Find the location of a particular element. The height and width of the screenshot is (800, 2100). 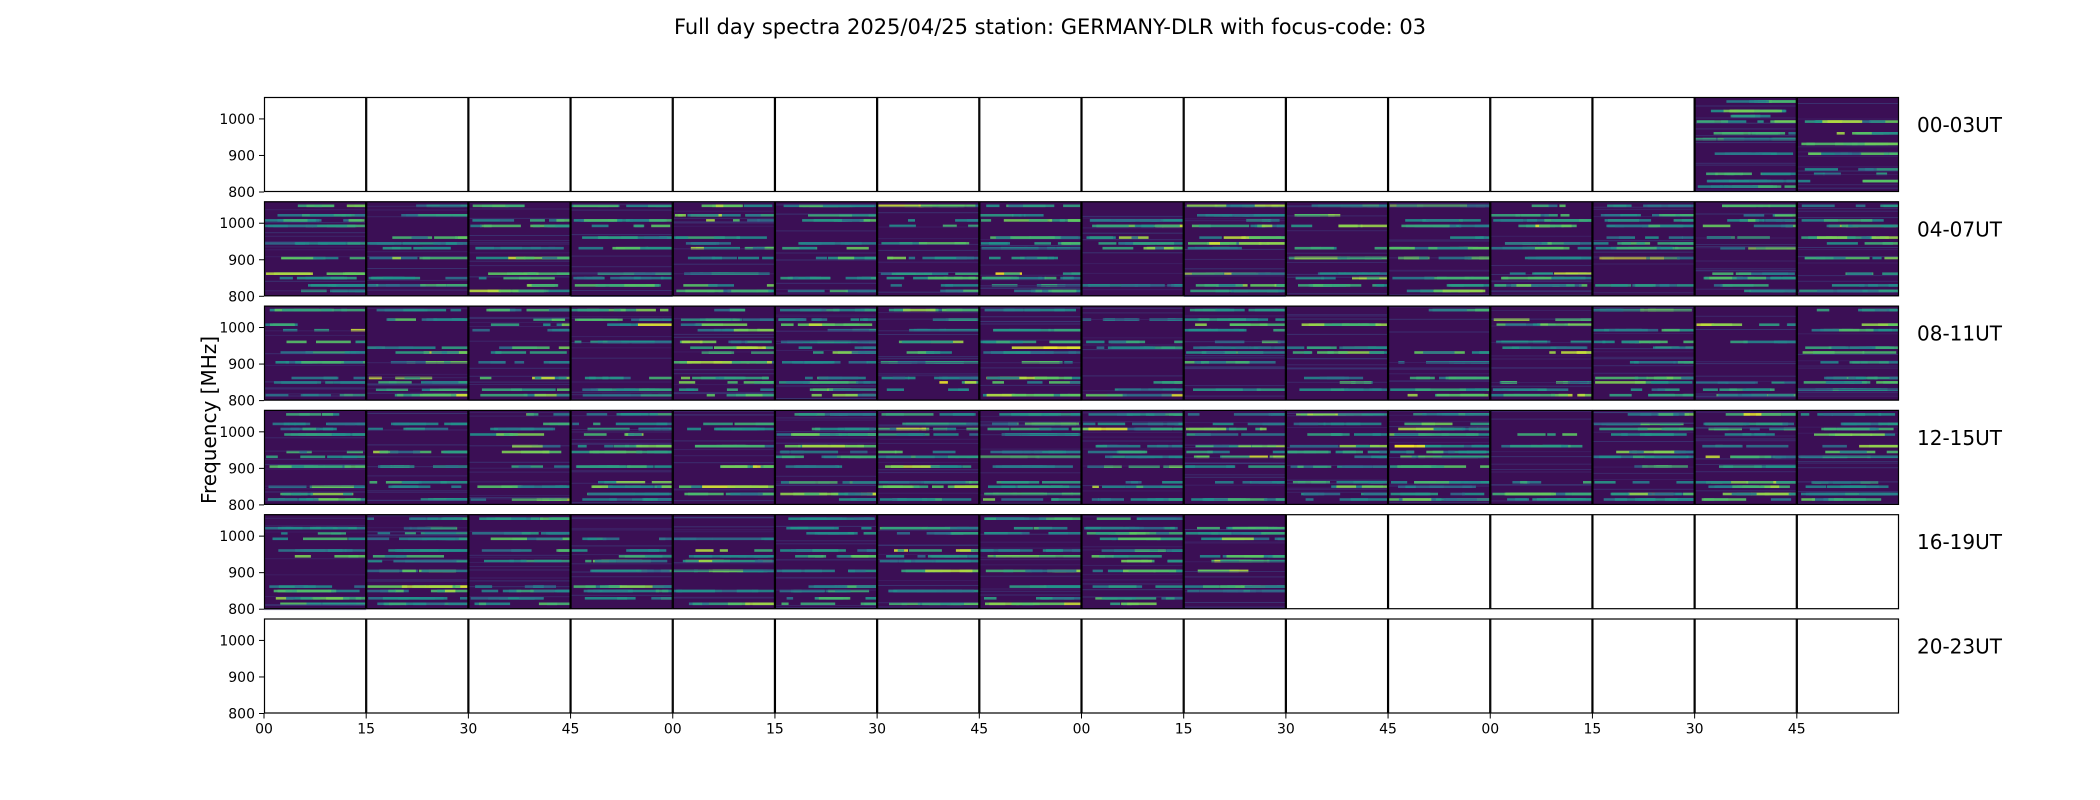

spectra-row: 800 900 1000 20-23UT is located at coordinates (1111, 670).